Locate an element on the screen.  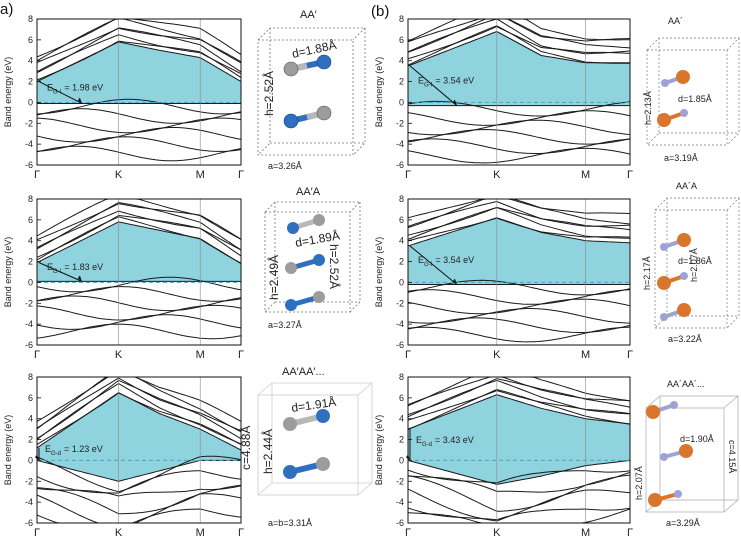
y-tick-label: -2 is located at coordinates (29, 303).